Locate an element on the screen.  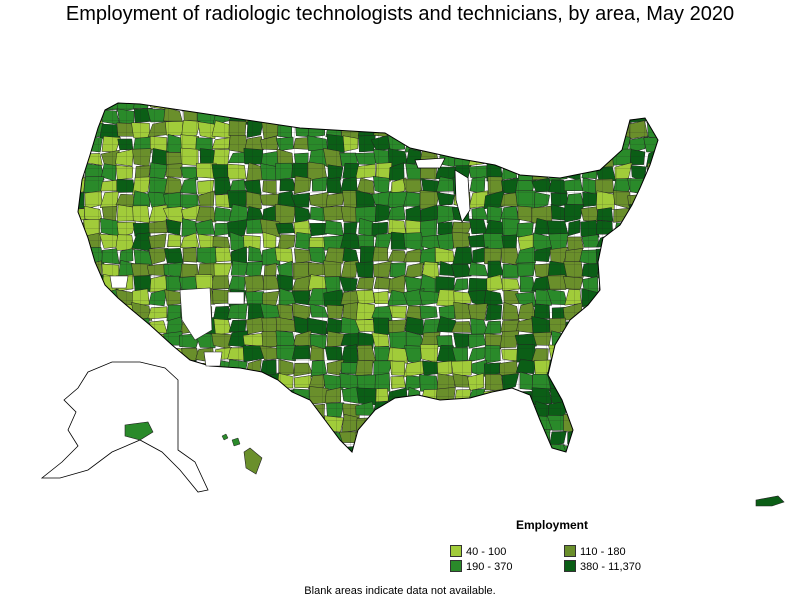
legend-item-380-11370: 380 - 11,370 is located at coordinates (602, 567).